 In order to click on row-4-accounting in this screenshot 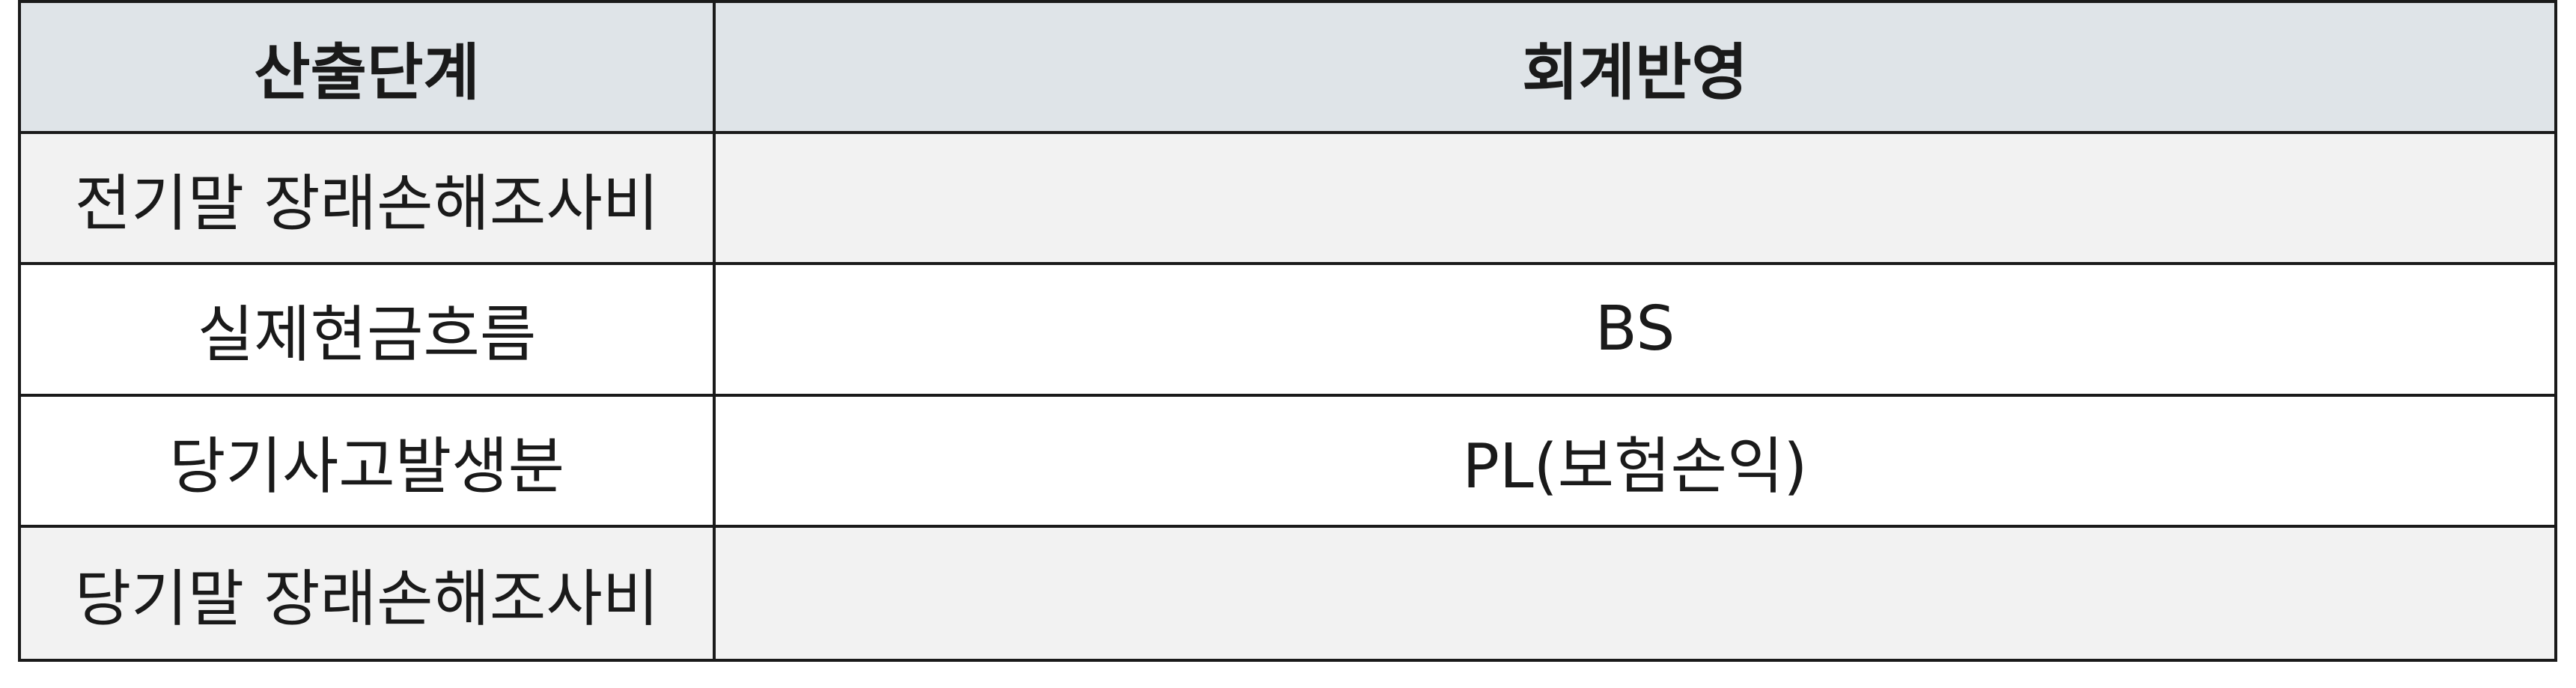, I will do `click(1635, 593)`.